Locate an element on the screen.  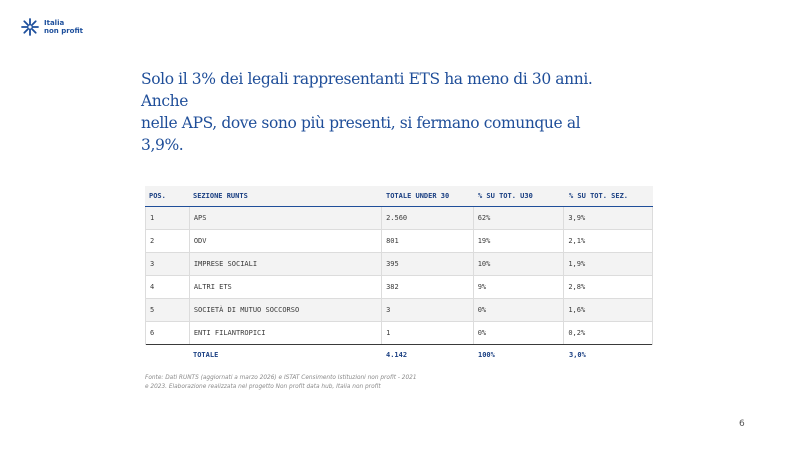
table-row: 5 SOCIETÀ DI MUTUO SOCCORSO 3 0% 1,6% is located at coordinates (399, 310).